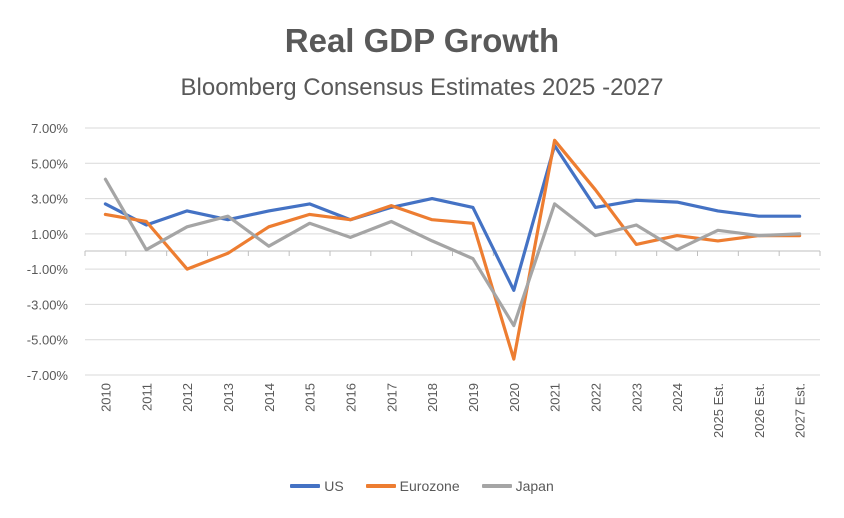 The width and height of the screenshot is (844, 518). Describe the element at coordinates (555, 397) in the screenshot. I see `x-tick-label: 2021` at that location.